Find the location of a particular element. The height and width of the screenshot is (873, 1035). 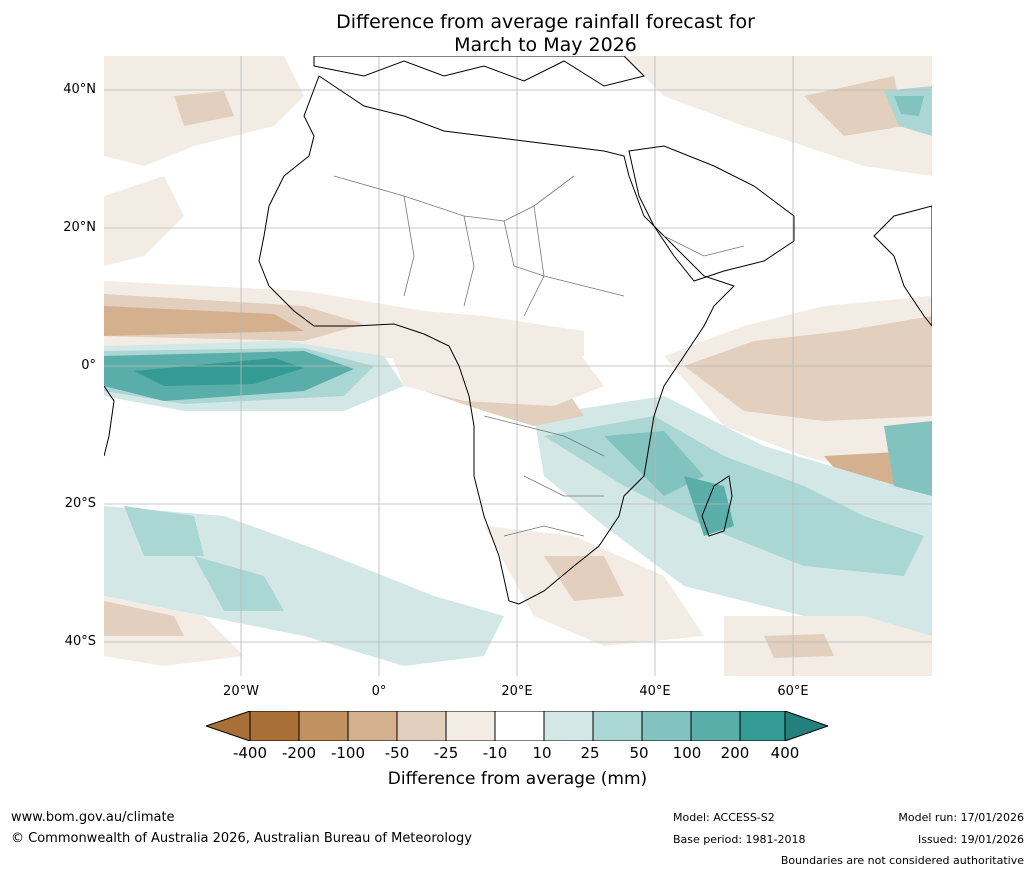

footer-issued: Issued: 19/01/2026 is located at coordinates (970, 839).